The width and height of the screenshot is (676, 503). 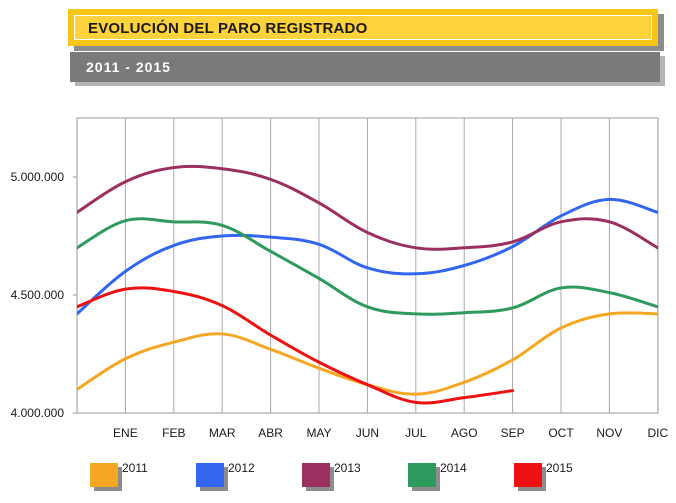 What do you see at coordinates (453, 468) in the screenshot?
I see `legend-label: 2014` at bounding box center [453, 468].